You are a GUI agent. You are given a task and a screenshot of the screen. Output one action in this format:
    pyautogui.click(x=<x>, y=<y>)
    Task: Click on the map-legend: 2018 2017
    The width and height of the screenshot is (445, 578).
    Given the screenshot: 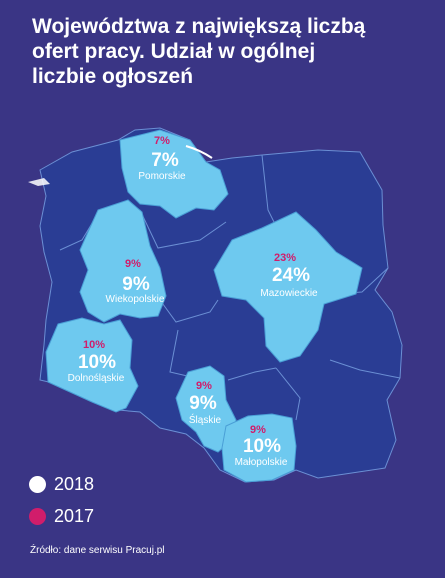 What is the action you would take?
    pyautogui.click(x=61, y=500)
    